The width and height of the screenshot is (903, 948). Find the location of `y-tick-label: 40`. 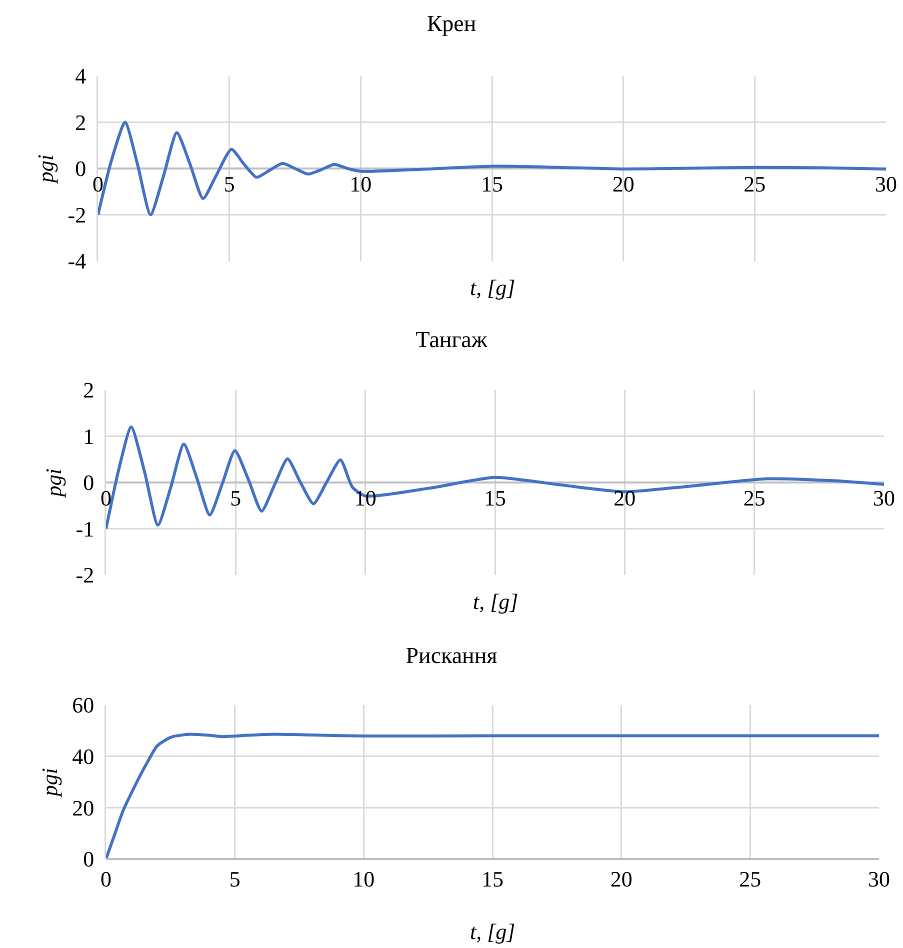

y-tick-label: 40 is located at coordinates (83, 757).